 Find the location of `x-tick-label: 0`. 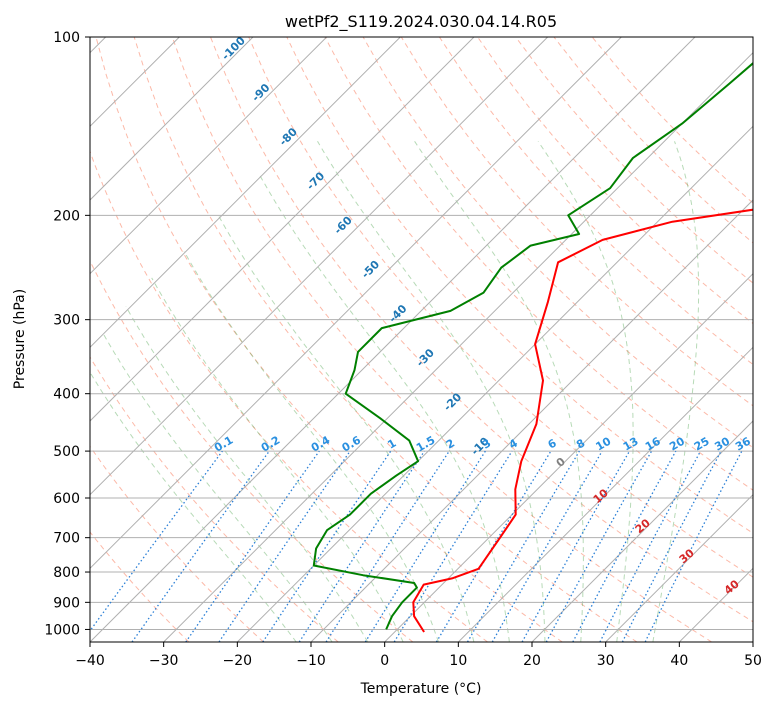

x-tick-label: 0 is located at coordinates (384, 661).